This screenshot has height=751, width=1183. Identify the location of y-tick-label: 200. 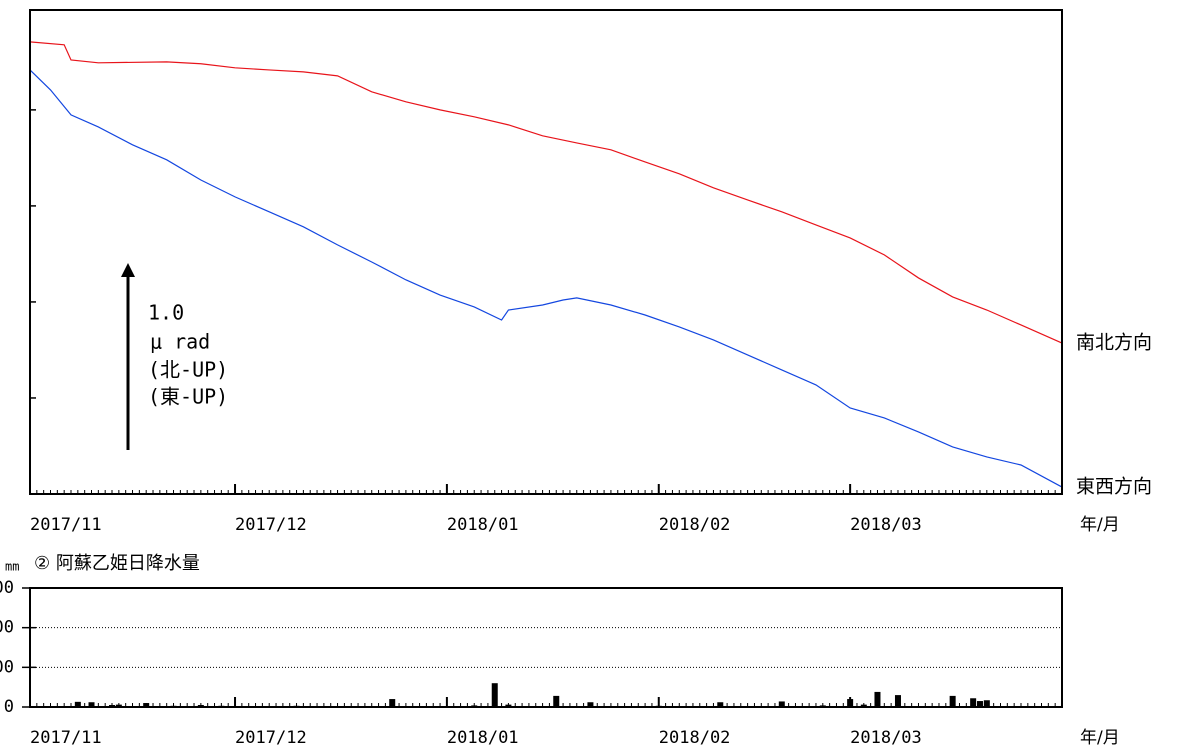
(7, 628).